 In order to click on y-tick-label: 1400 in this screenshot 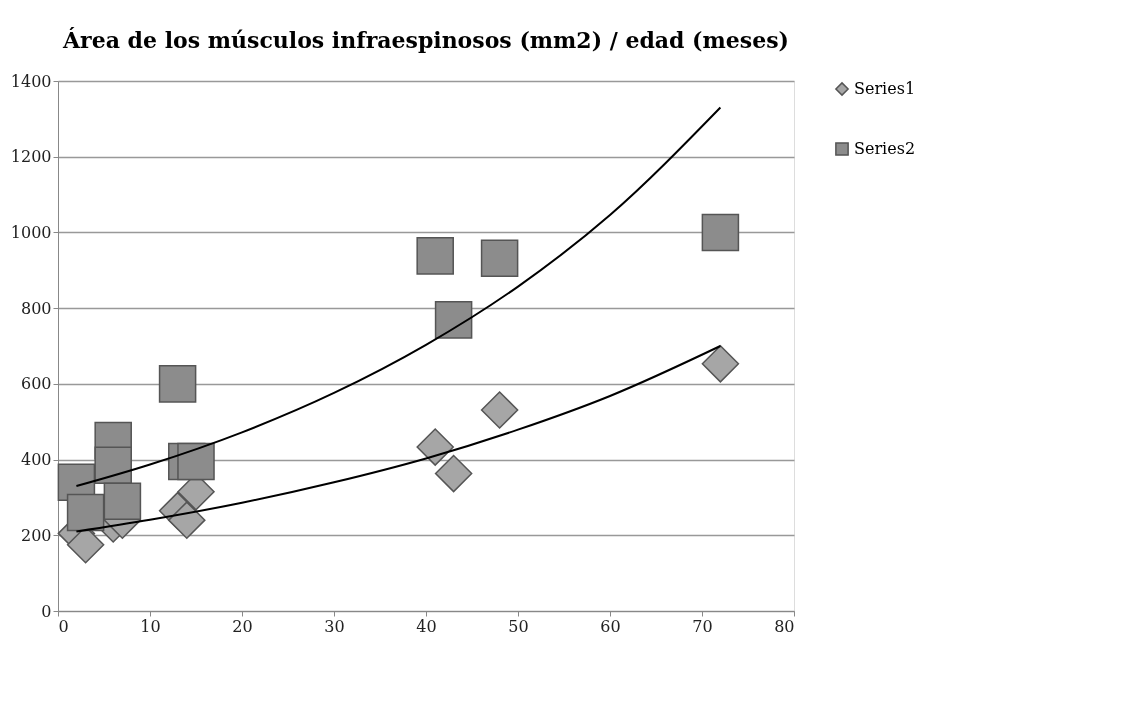, I will do `click(31, 81)`.